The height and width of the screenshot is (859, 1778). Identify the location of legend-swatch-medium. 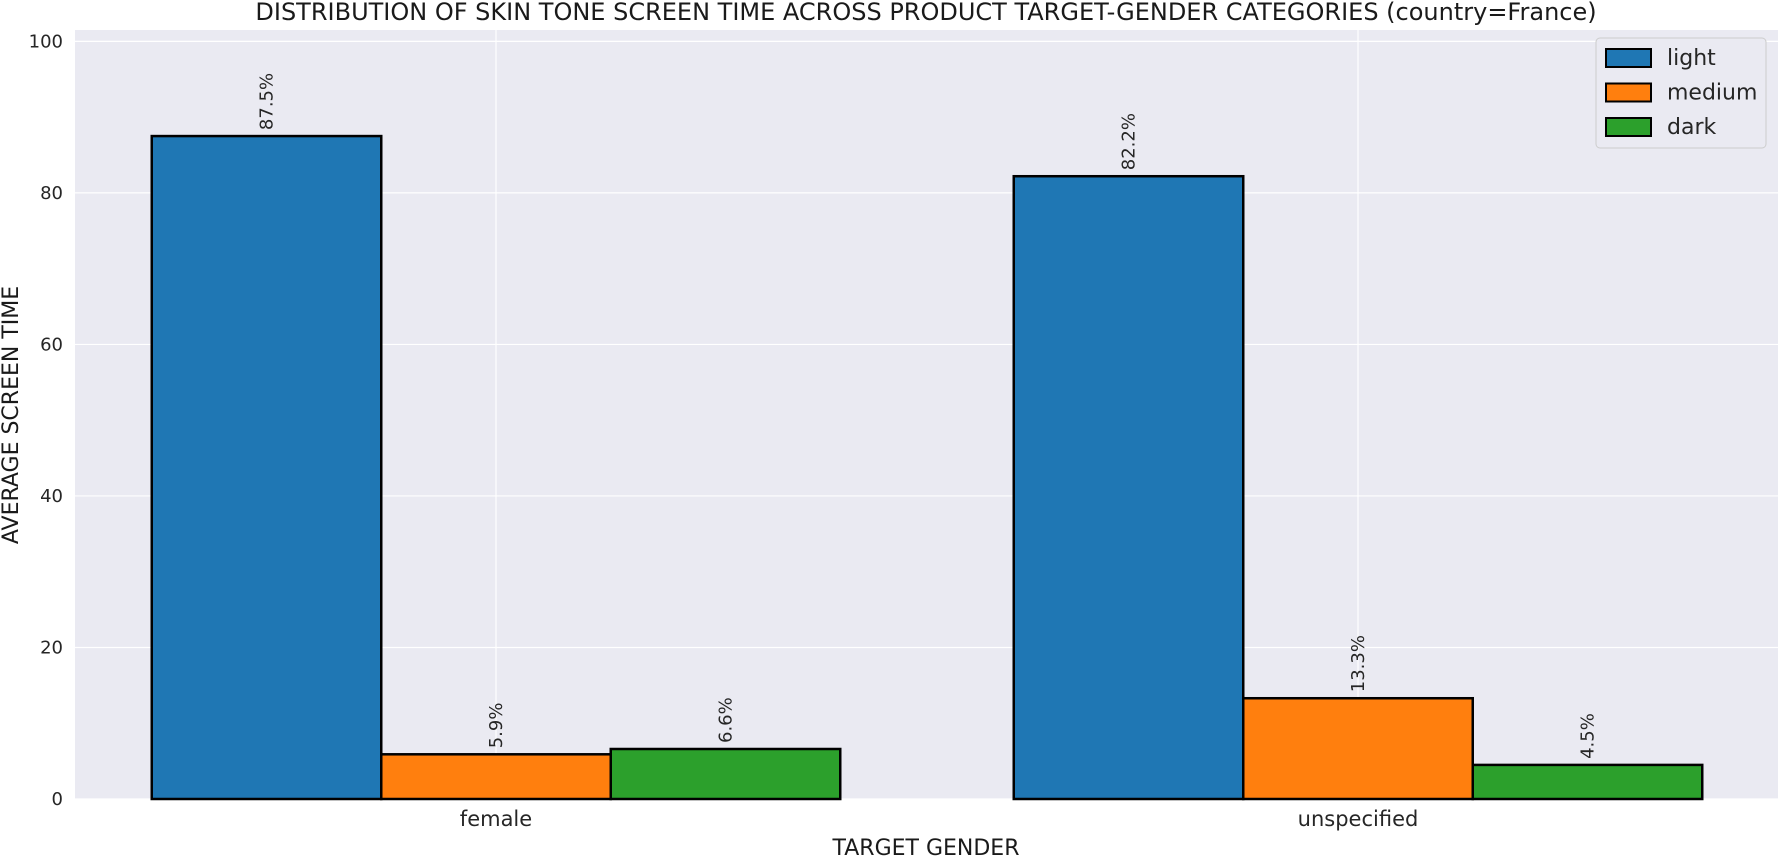
(1628, 92).